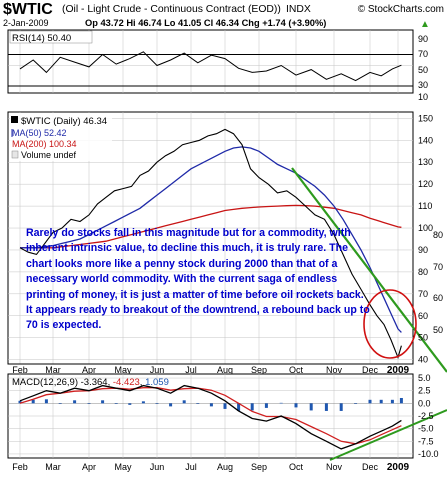 The width and height of the screenshot is (447, 480). I want to click on price-legend-box, so click(61, 137).